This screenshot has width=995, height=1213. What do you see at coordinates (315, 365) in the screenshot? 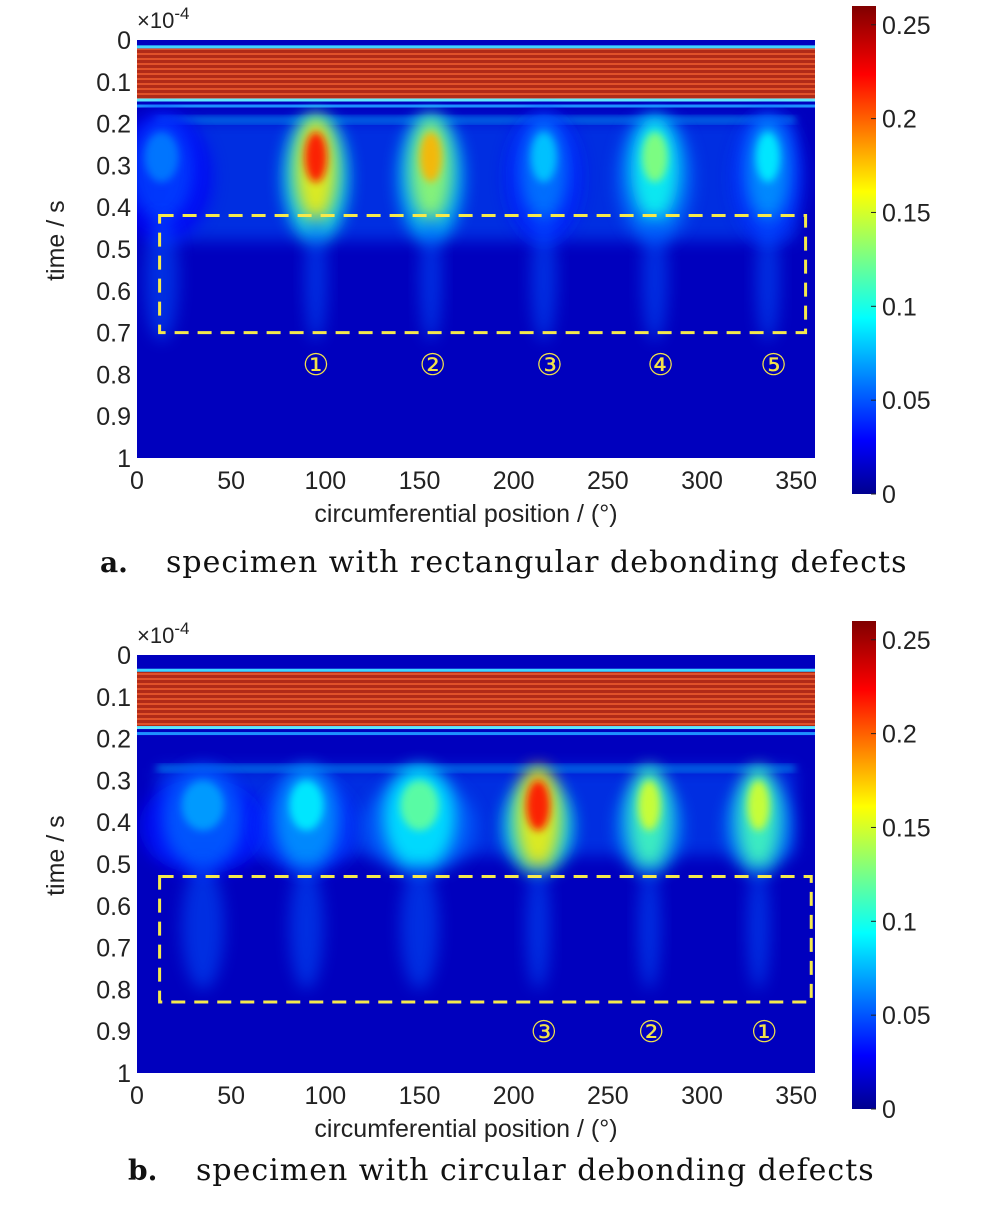
I see `defect-marker-0: ①` at bounding box center [315, 365].